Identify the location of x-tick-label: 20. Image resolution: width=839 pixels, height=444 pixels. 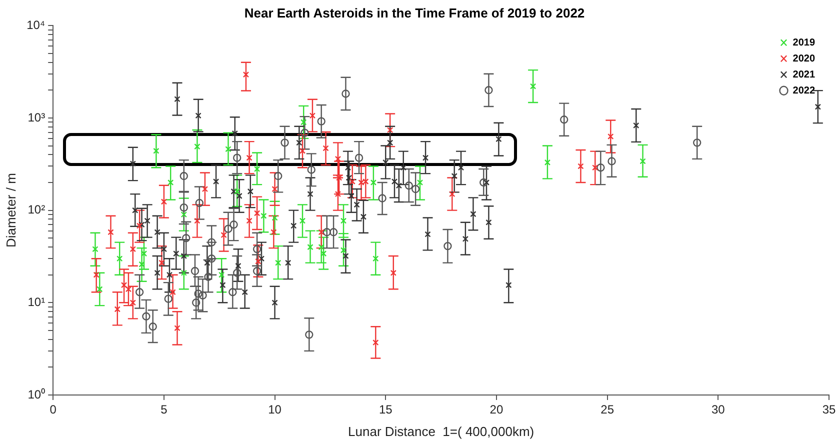
(497, 409).